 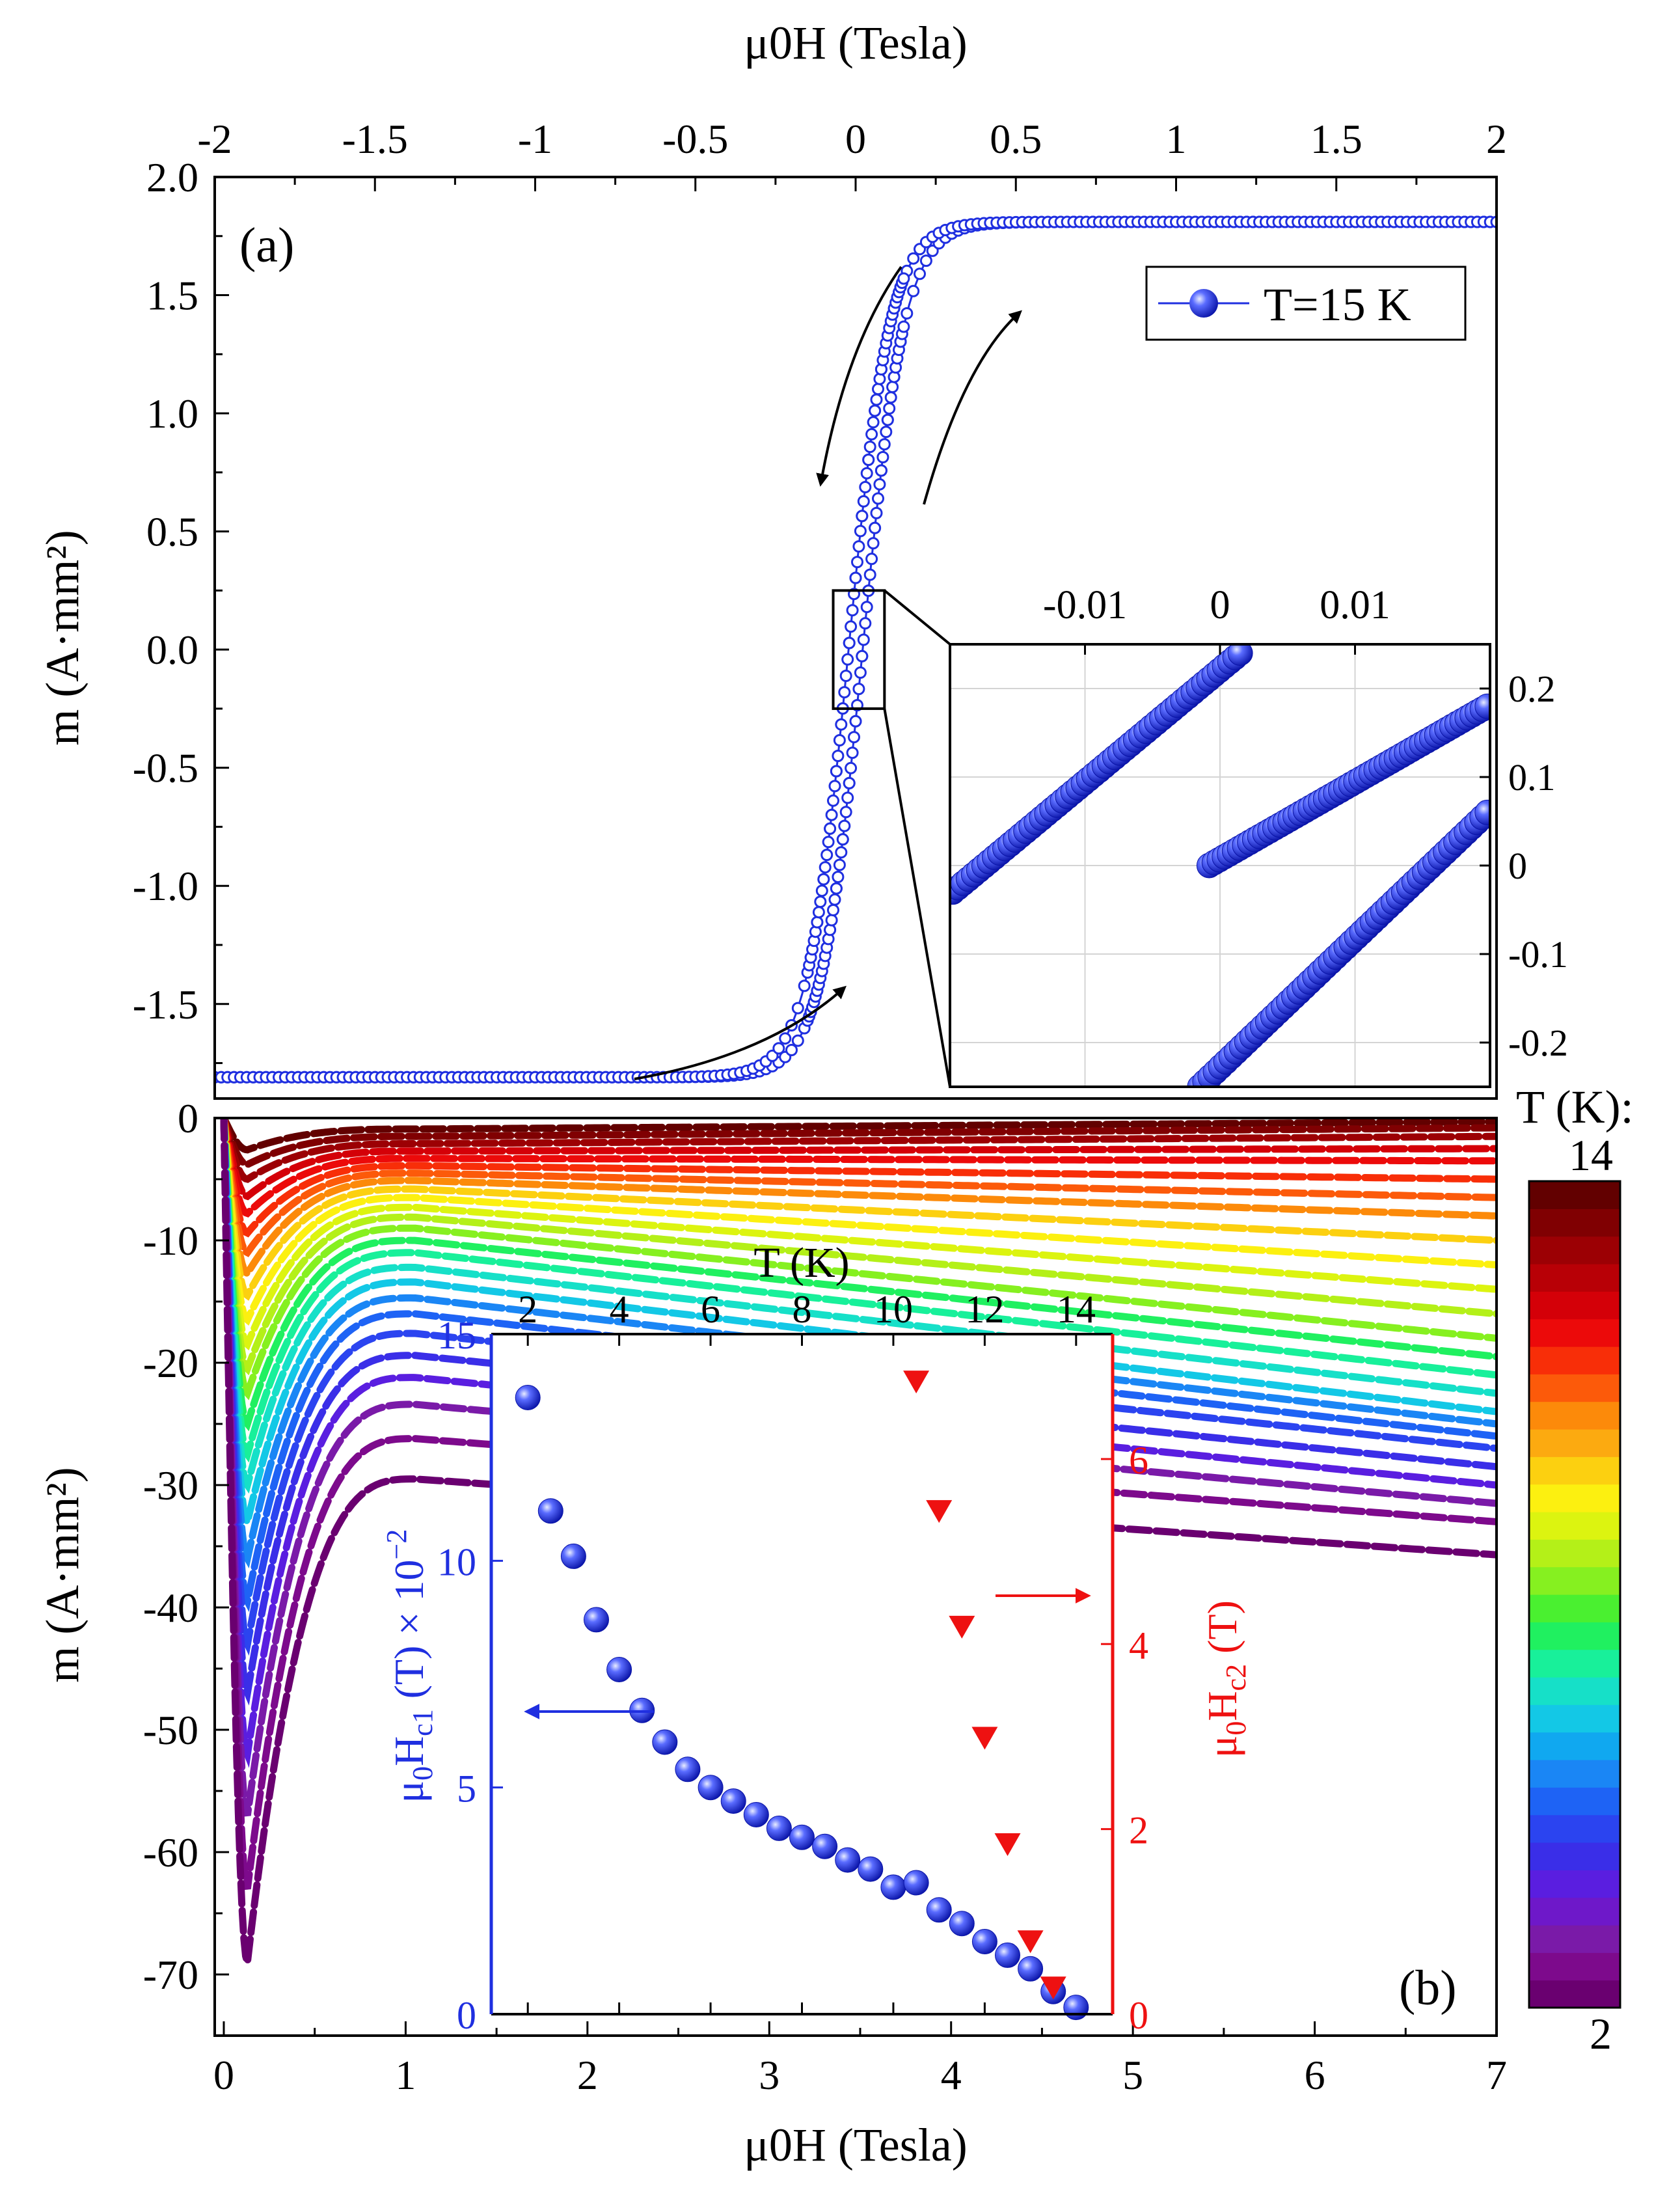 I want to click on panel-a-y-tick-label: -1.5, so click(x=165, y=1004).